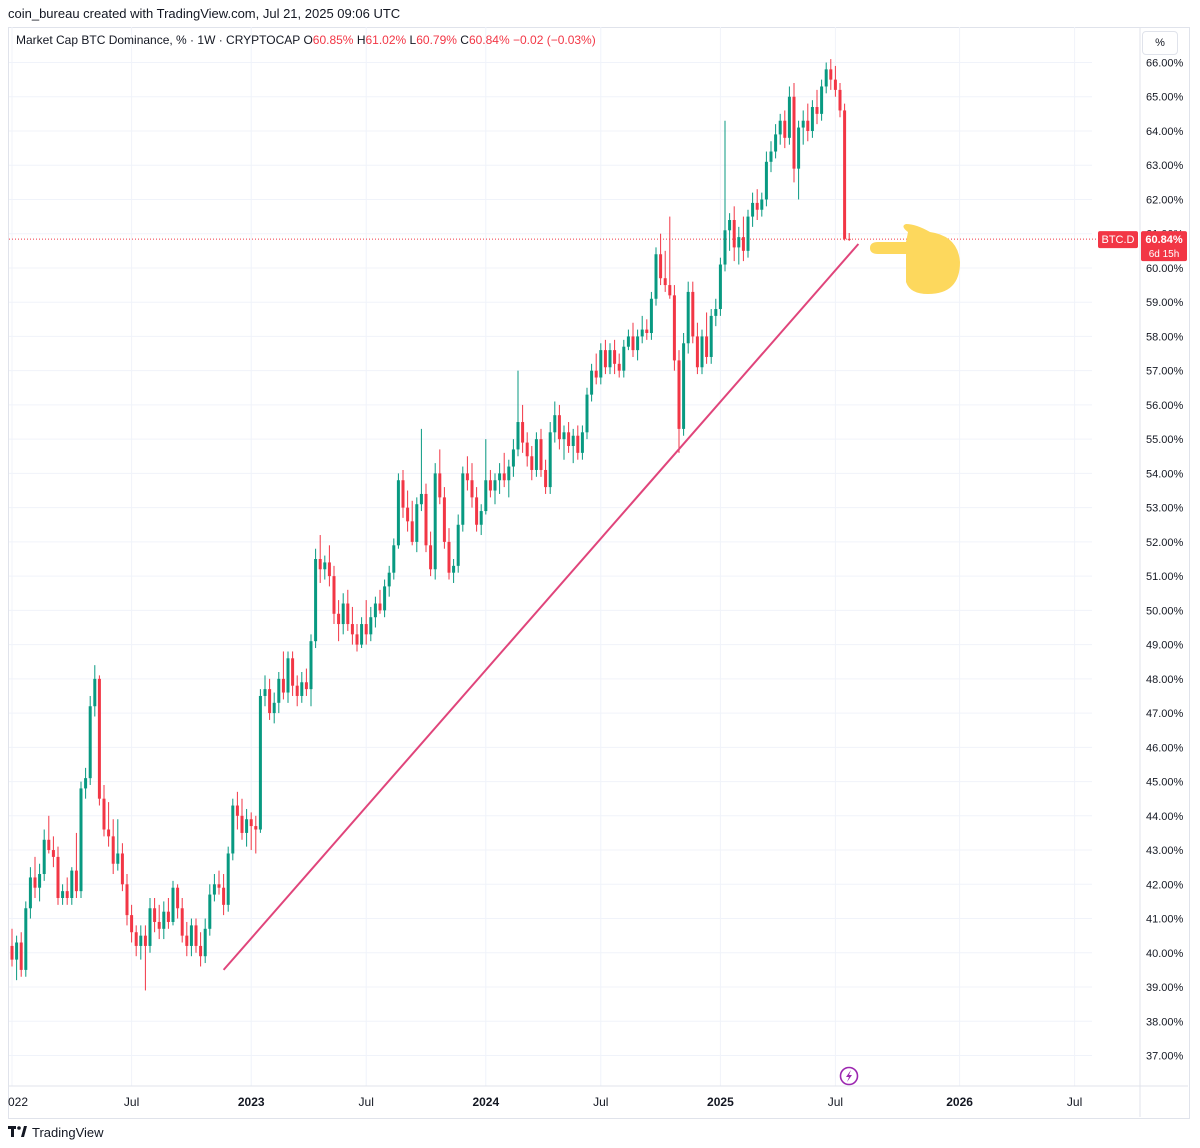 The image size is (1200, 1148). What do you see at coordinates (1165, 200) in the screenshot?
I see `y-tick-label: 62.00%` at bounding box center [1165, 200].